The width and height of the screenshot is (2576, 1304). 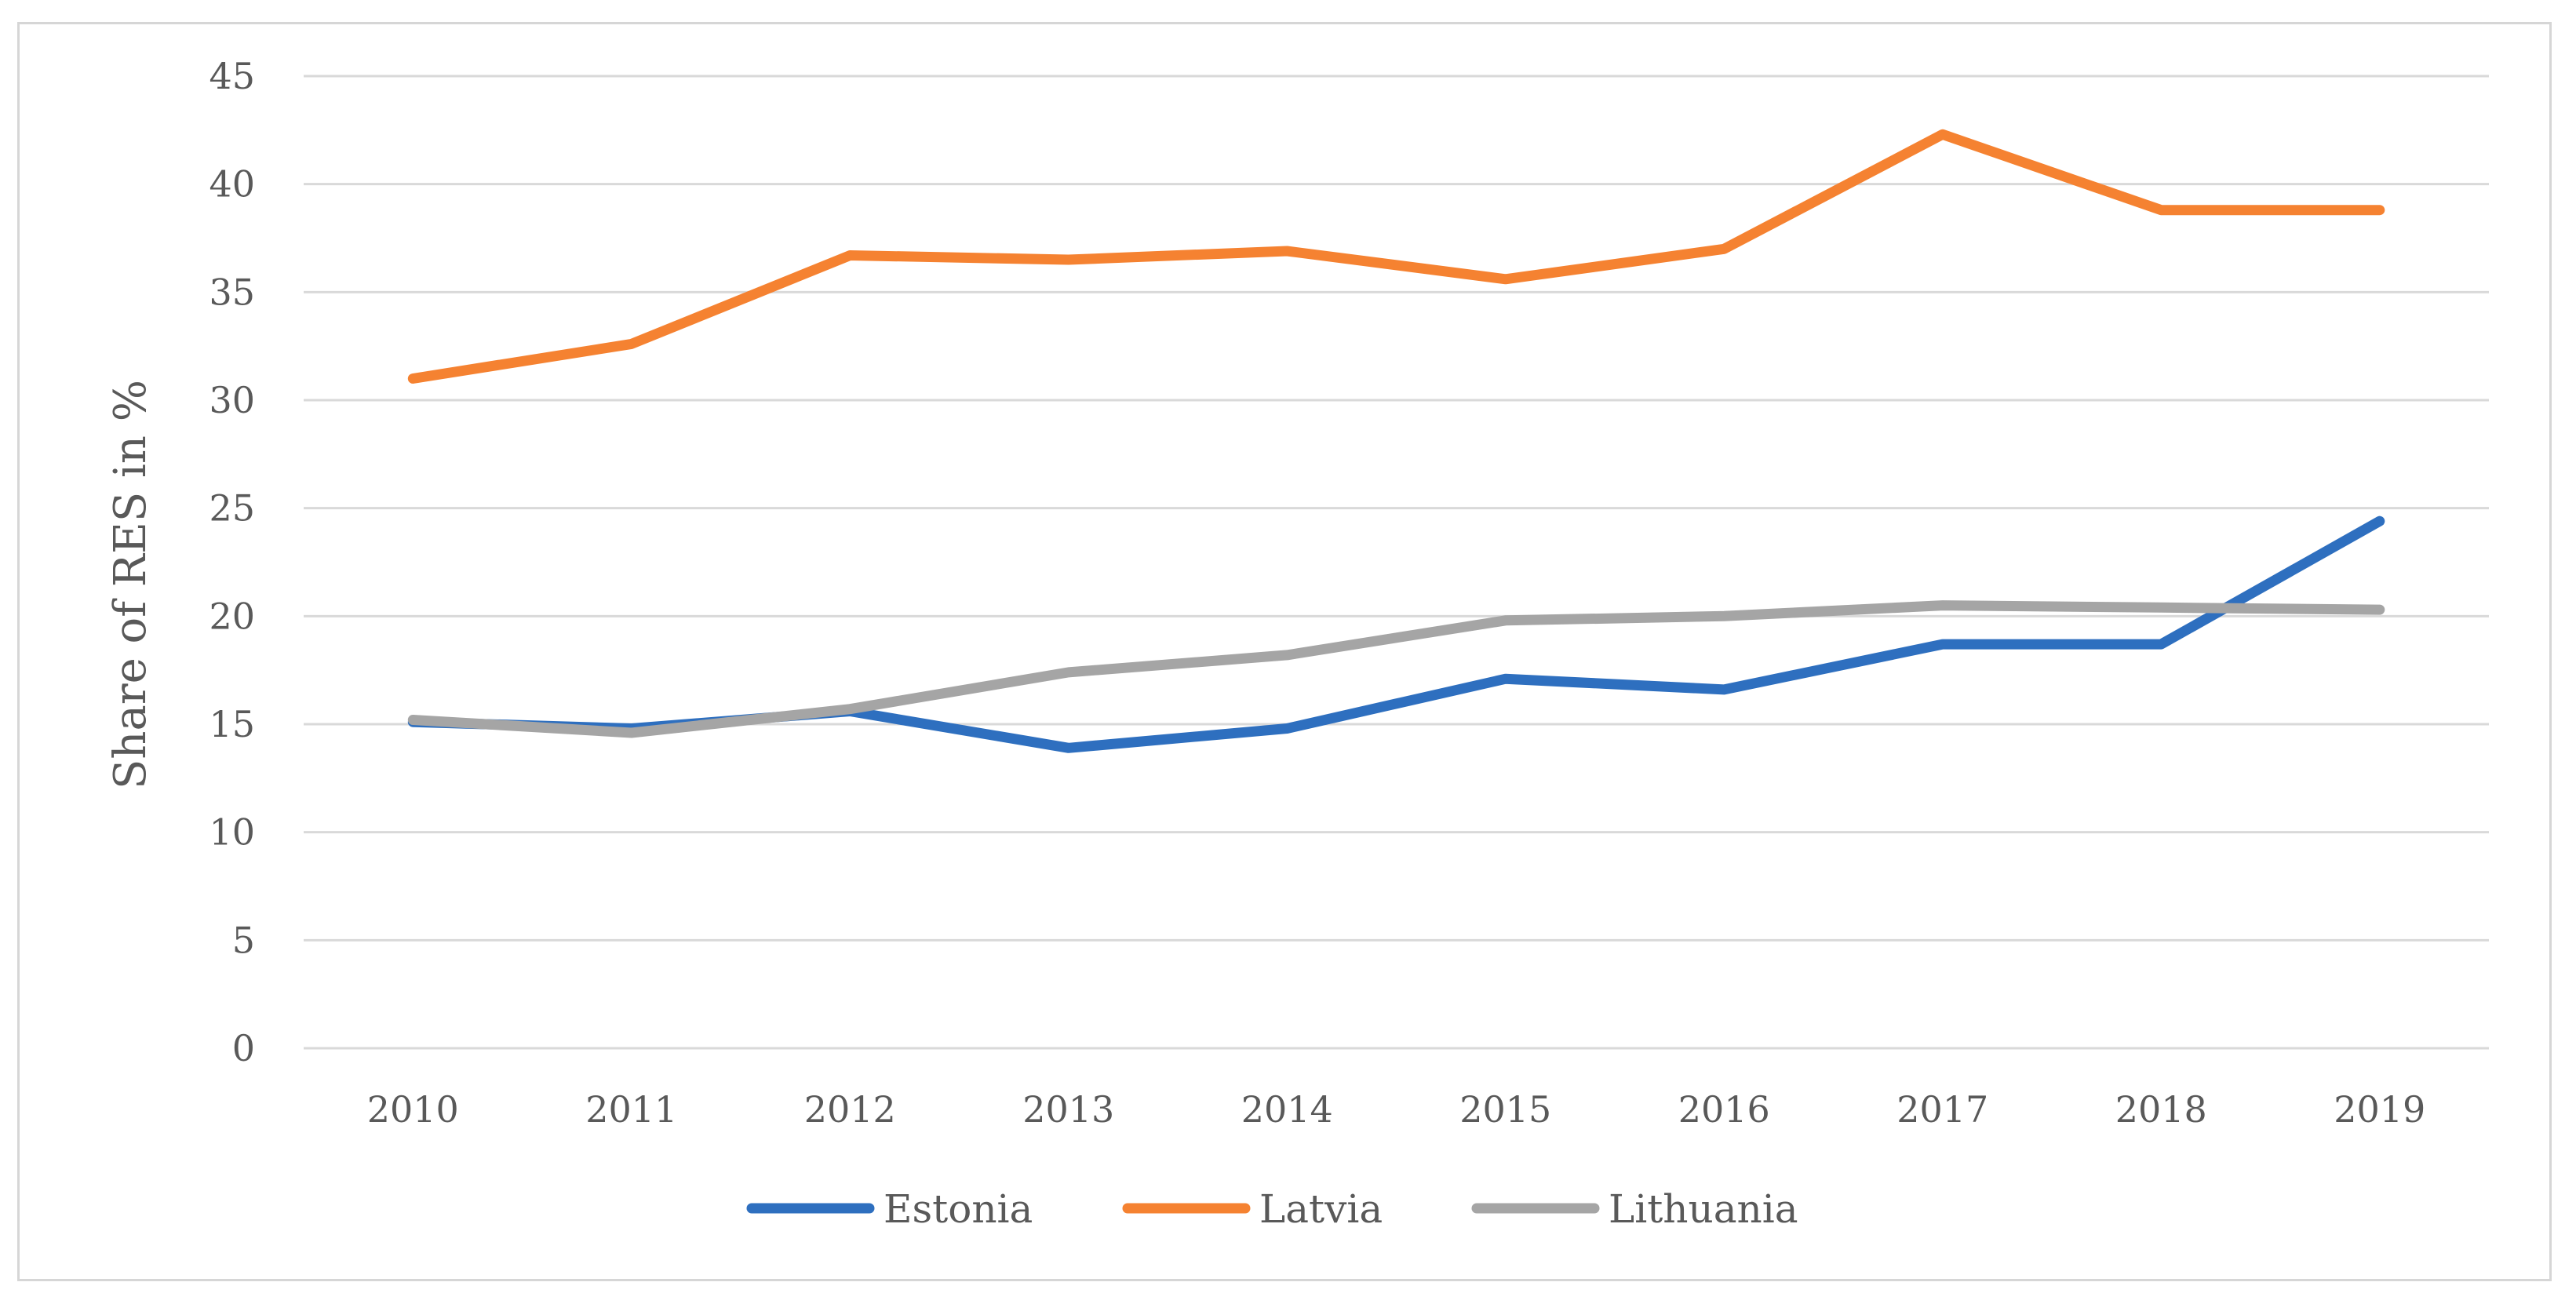 I want to click on y-tick-label-40: 40, so click(x=232, y=184).